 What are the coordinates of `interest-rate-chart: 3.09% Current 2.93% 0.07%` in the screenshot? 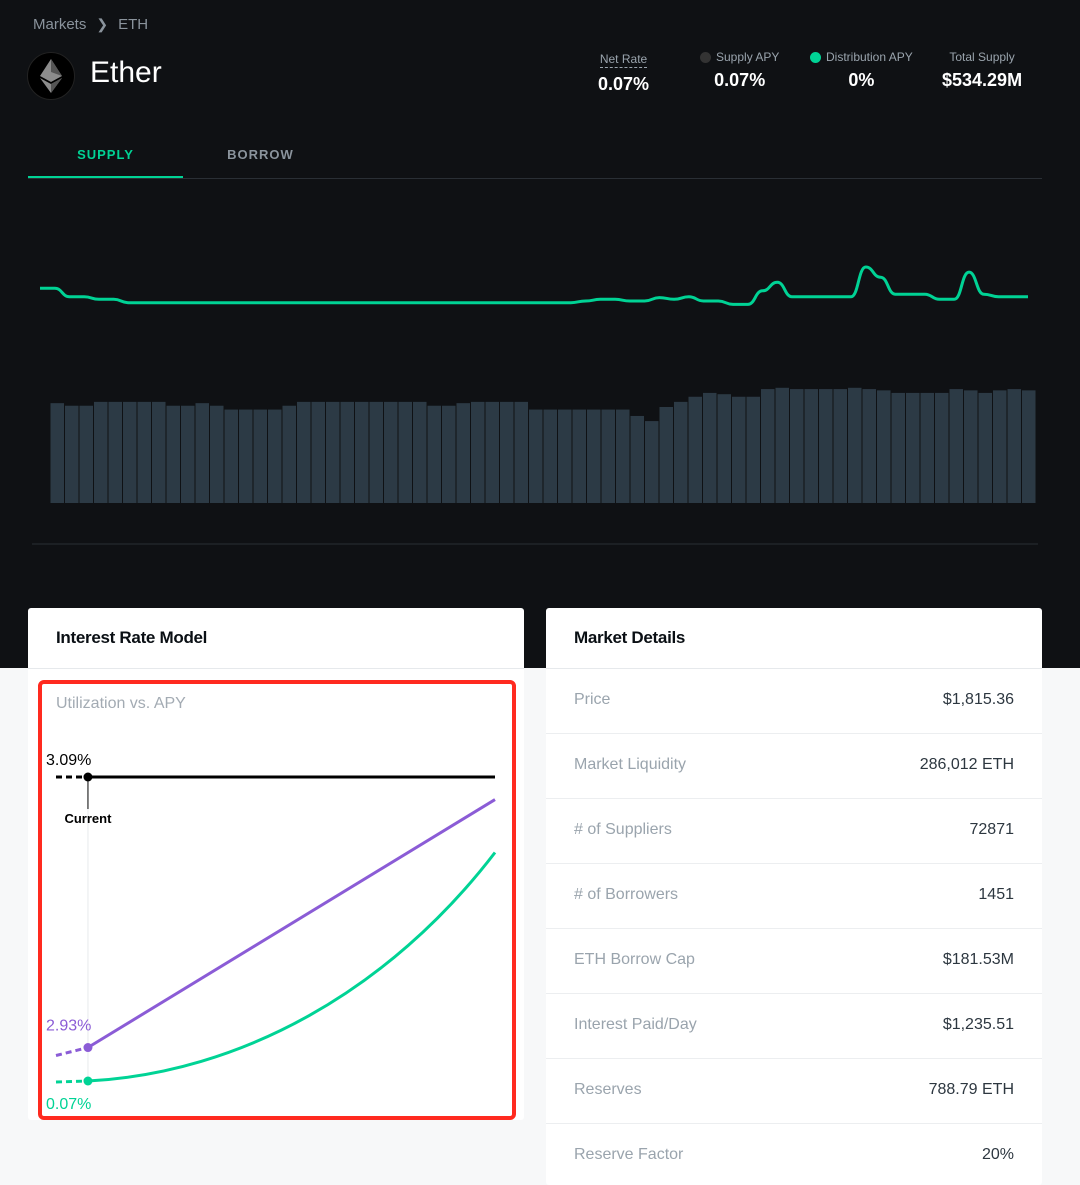 It's located at (273, 926).